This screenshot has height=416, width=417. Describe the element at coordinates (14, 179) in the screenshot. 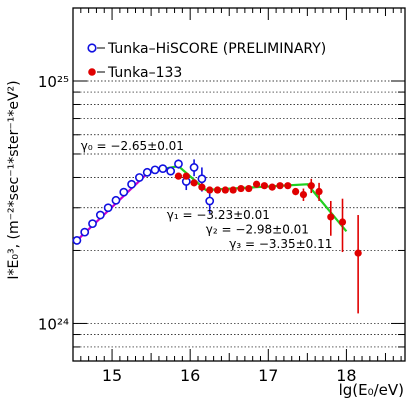

I see `y-axis-label: I*E₀³, (m⁻²*sec⁻¹*ster⁻¹*eV²)` at that location.